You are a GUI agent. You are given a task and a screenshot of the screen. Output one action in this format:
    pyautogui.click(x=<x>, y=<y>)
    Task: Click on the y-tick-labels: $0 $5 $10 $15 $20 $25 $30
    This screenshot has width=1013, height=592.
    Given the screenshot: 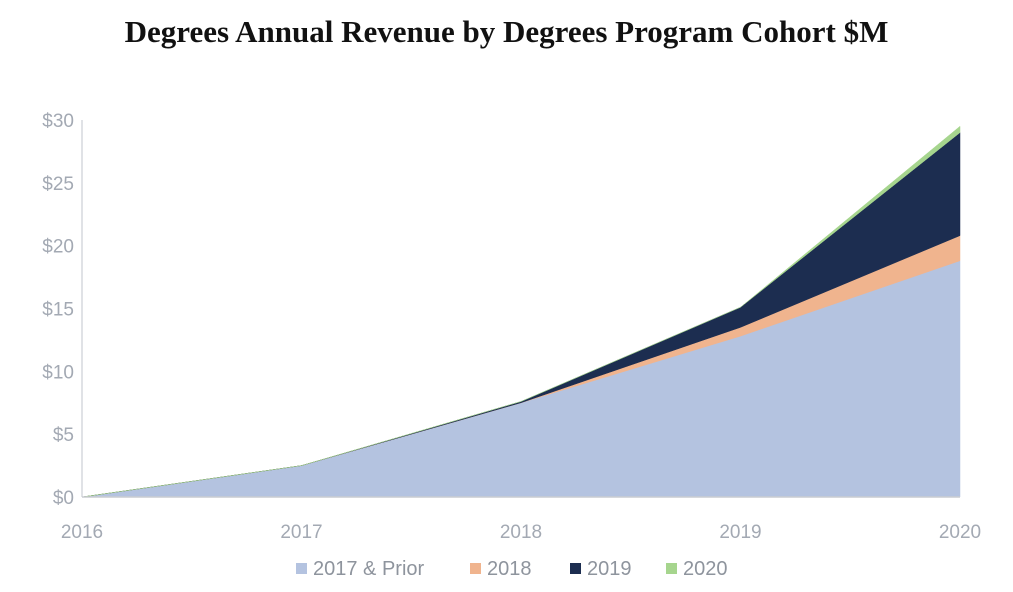 What is the action you would take?
    pyautogui.click(x=58, y=310)
    